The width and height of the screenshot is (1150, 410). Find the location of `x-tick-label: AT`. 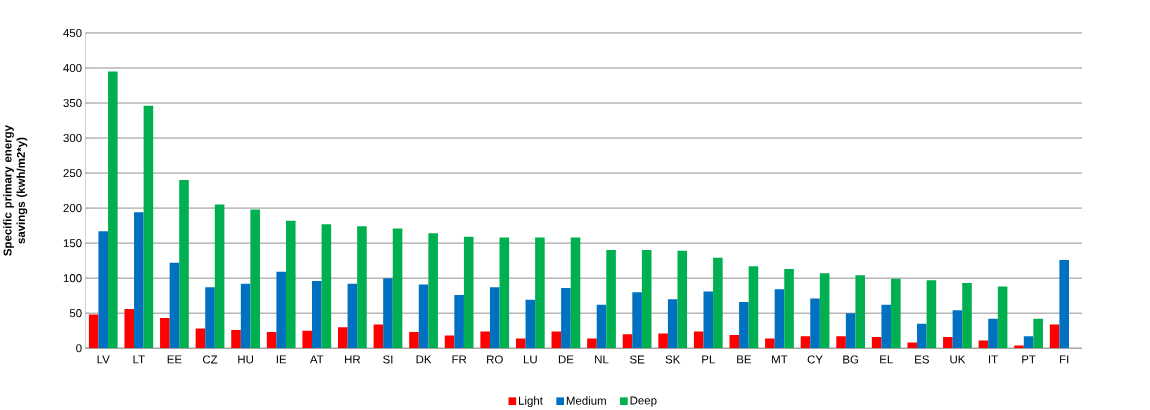

x-tick-label: AT is located at coordinates (316, 359).